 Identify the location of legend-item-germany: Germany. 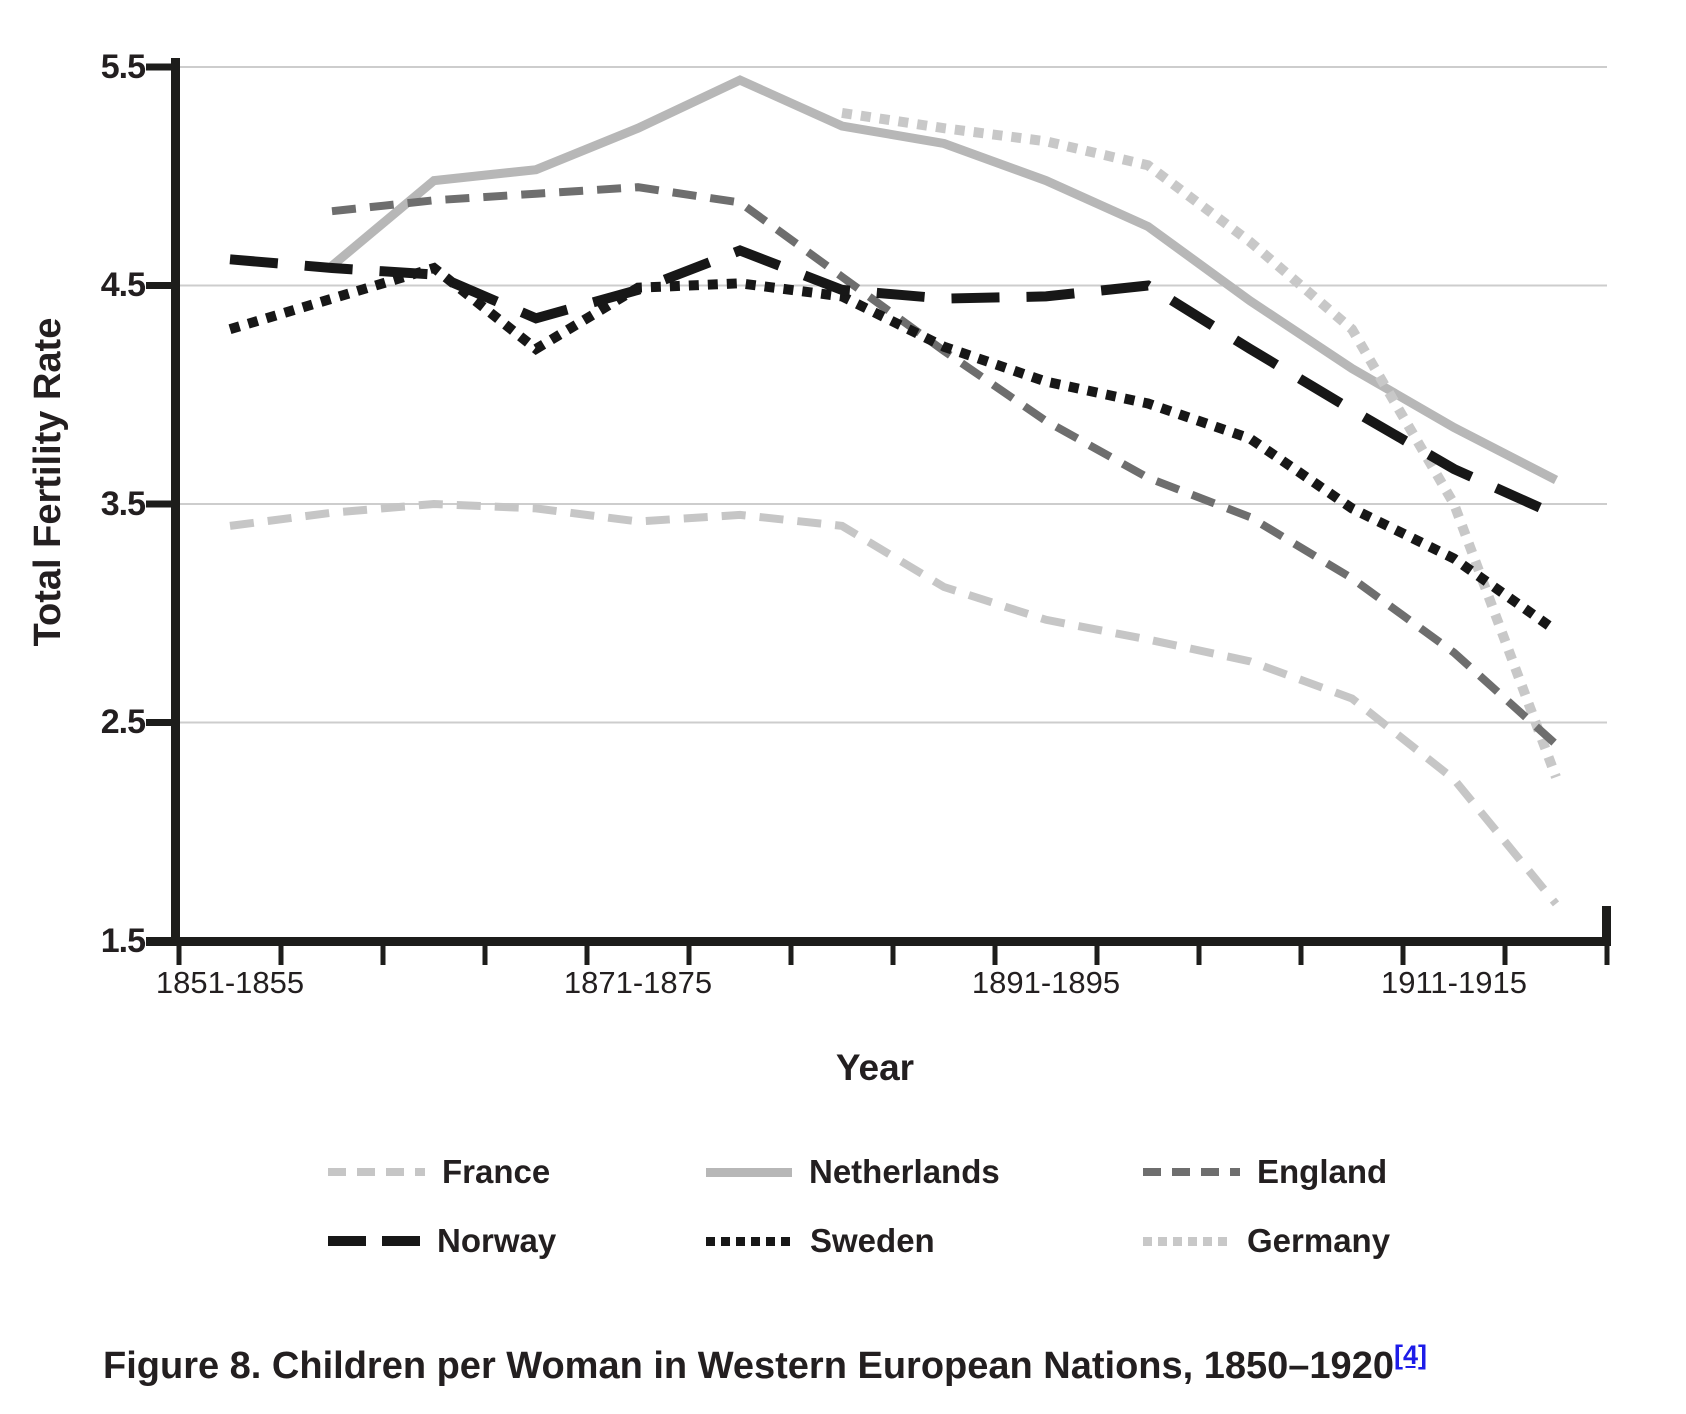
(1266, 1241).